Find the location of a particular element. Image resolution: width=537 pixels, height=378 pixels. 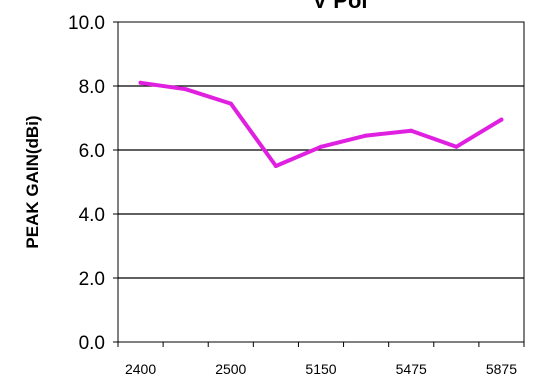

y-tick-label: 8.0 is located at coordinates (92, 87).